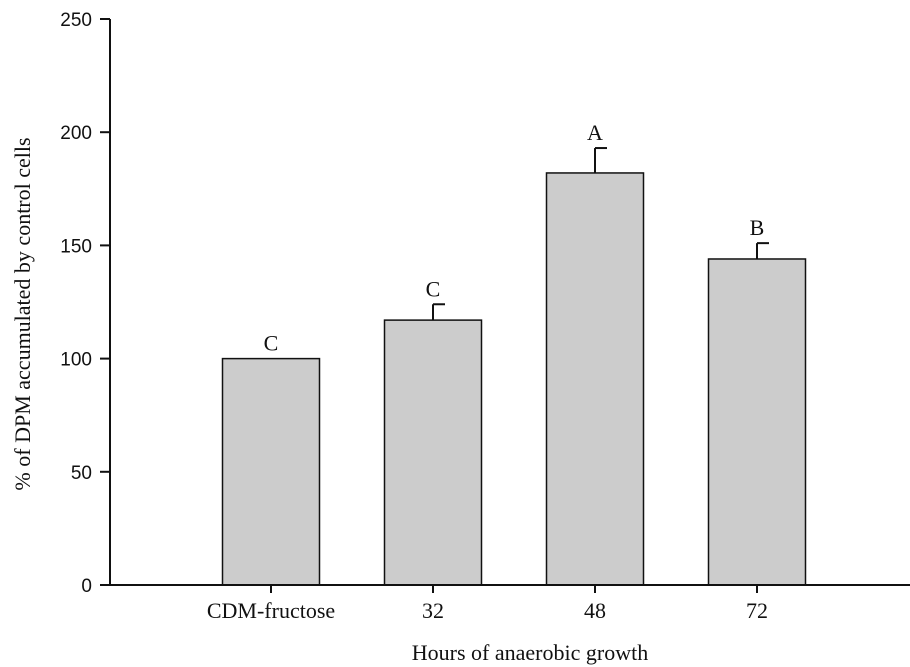  Describe the element at coordinates (595, 610) in the screenshot. I see `x-tick-label: 48` at that location.